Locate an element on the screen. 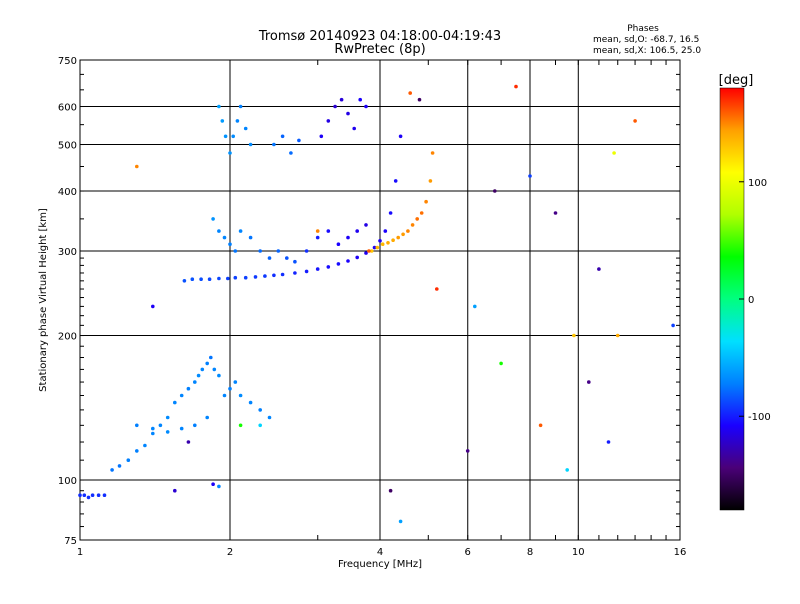  x-tick-label: 1 is located at coordinates (80, 552).